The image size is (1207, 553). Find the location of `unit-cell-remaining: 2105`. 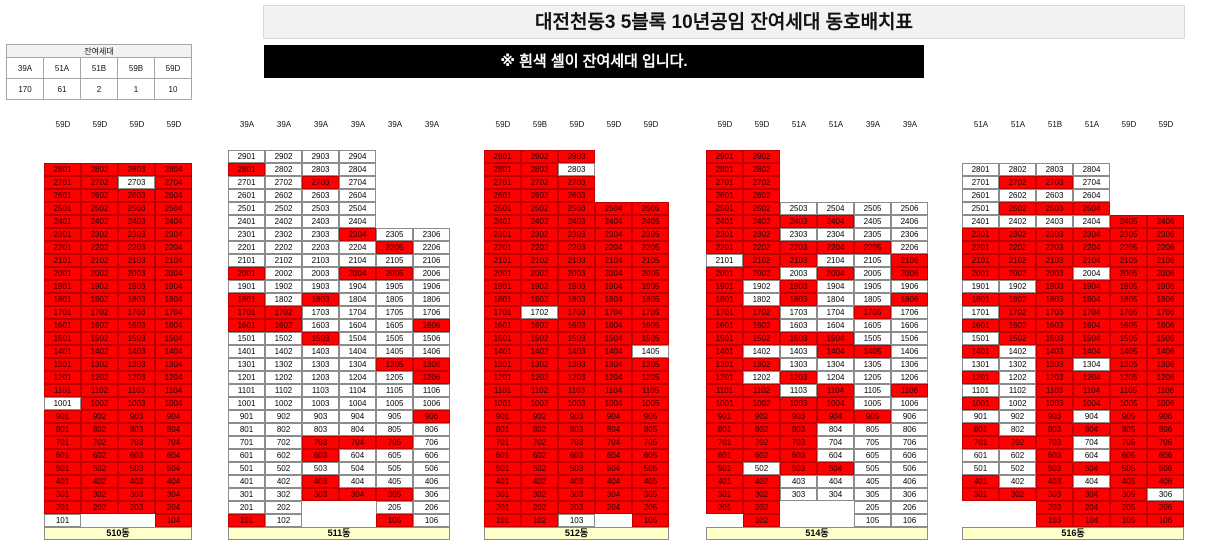

unit-cell-remaining: 2105 is located at coordinates (394, 260).